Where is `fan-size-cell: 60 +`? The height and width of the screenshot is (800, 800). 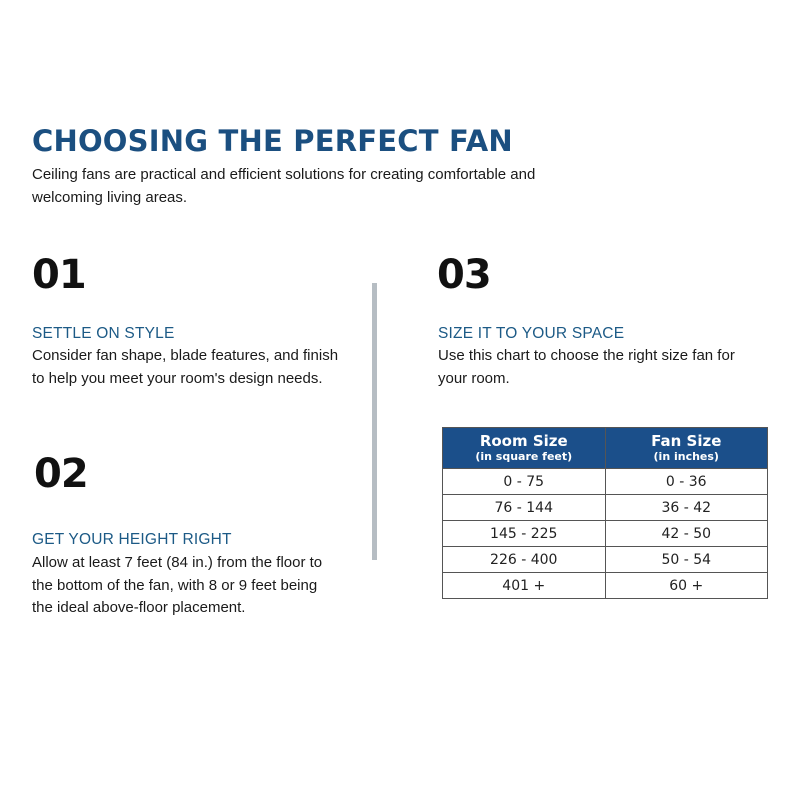 fan-size-cell: 60 + is located at coordinates (686, 585).